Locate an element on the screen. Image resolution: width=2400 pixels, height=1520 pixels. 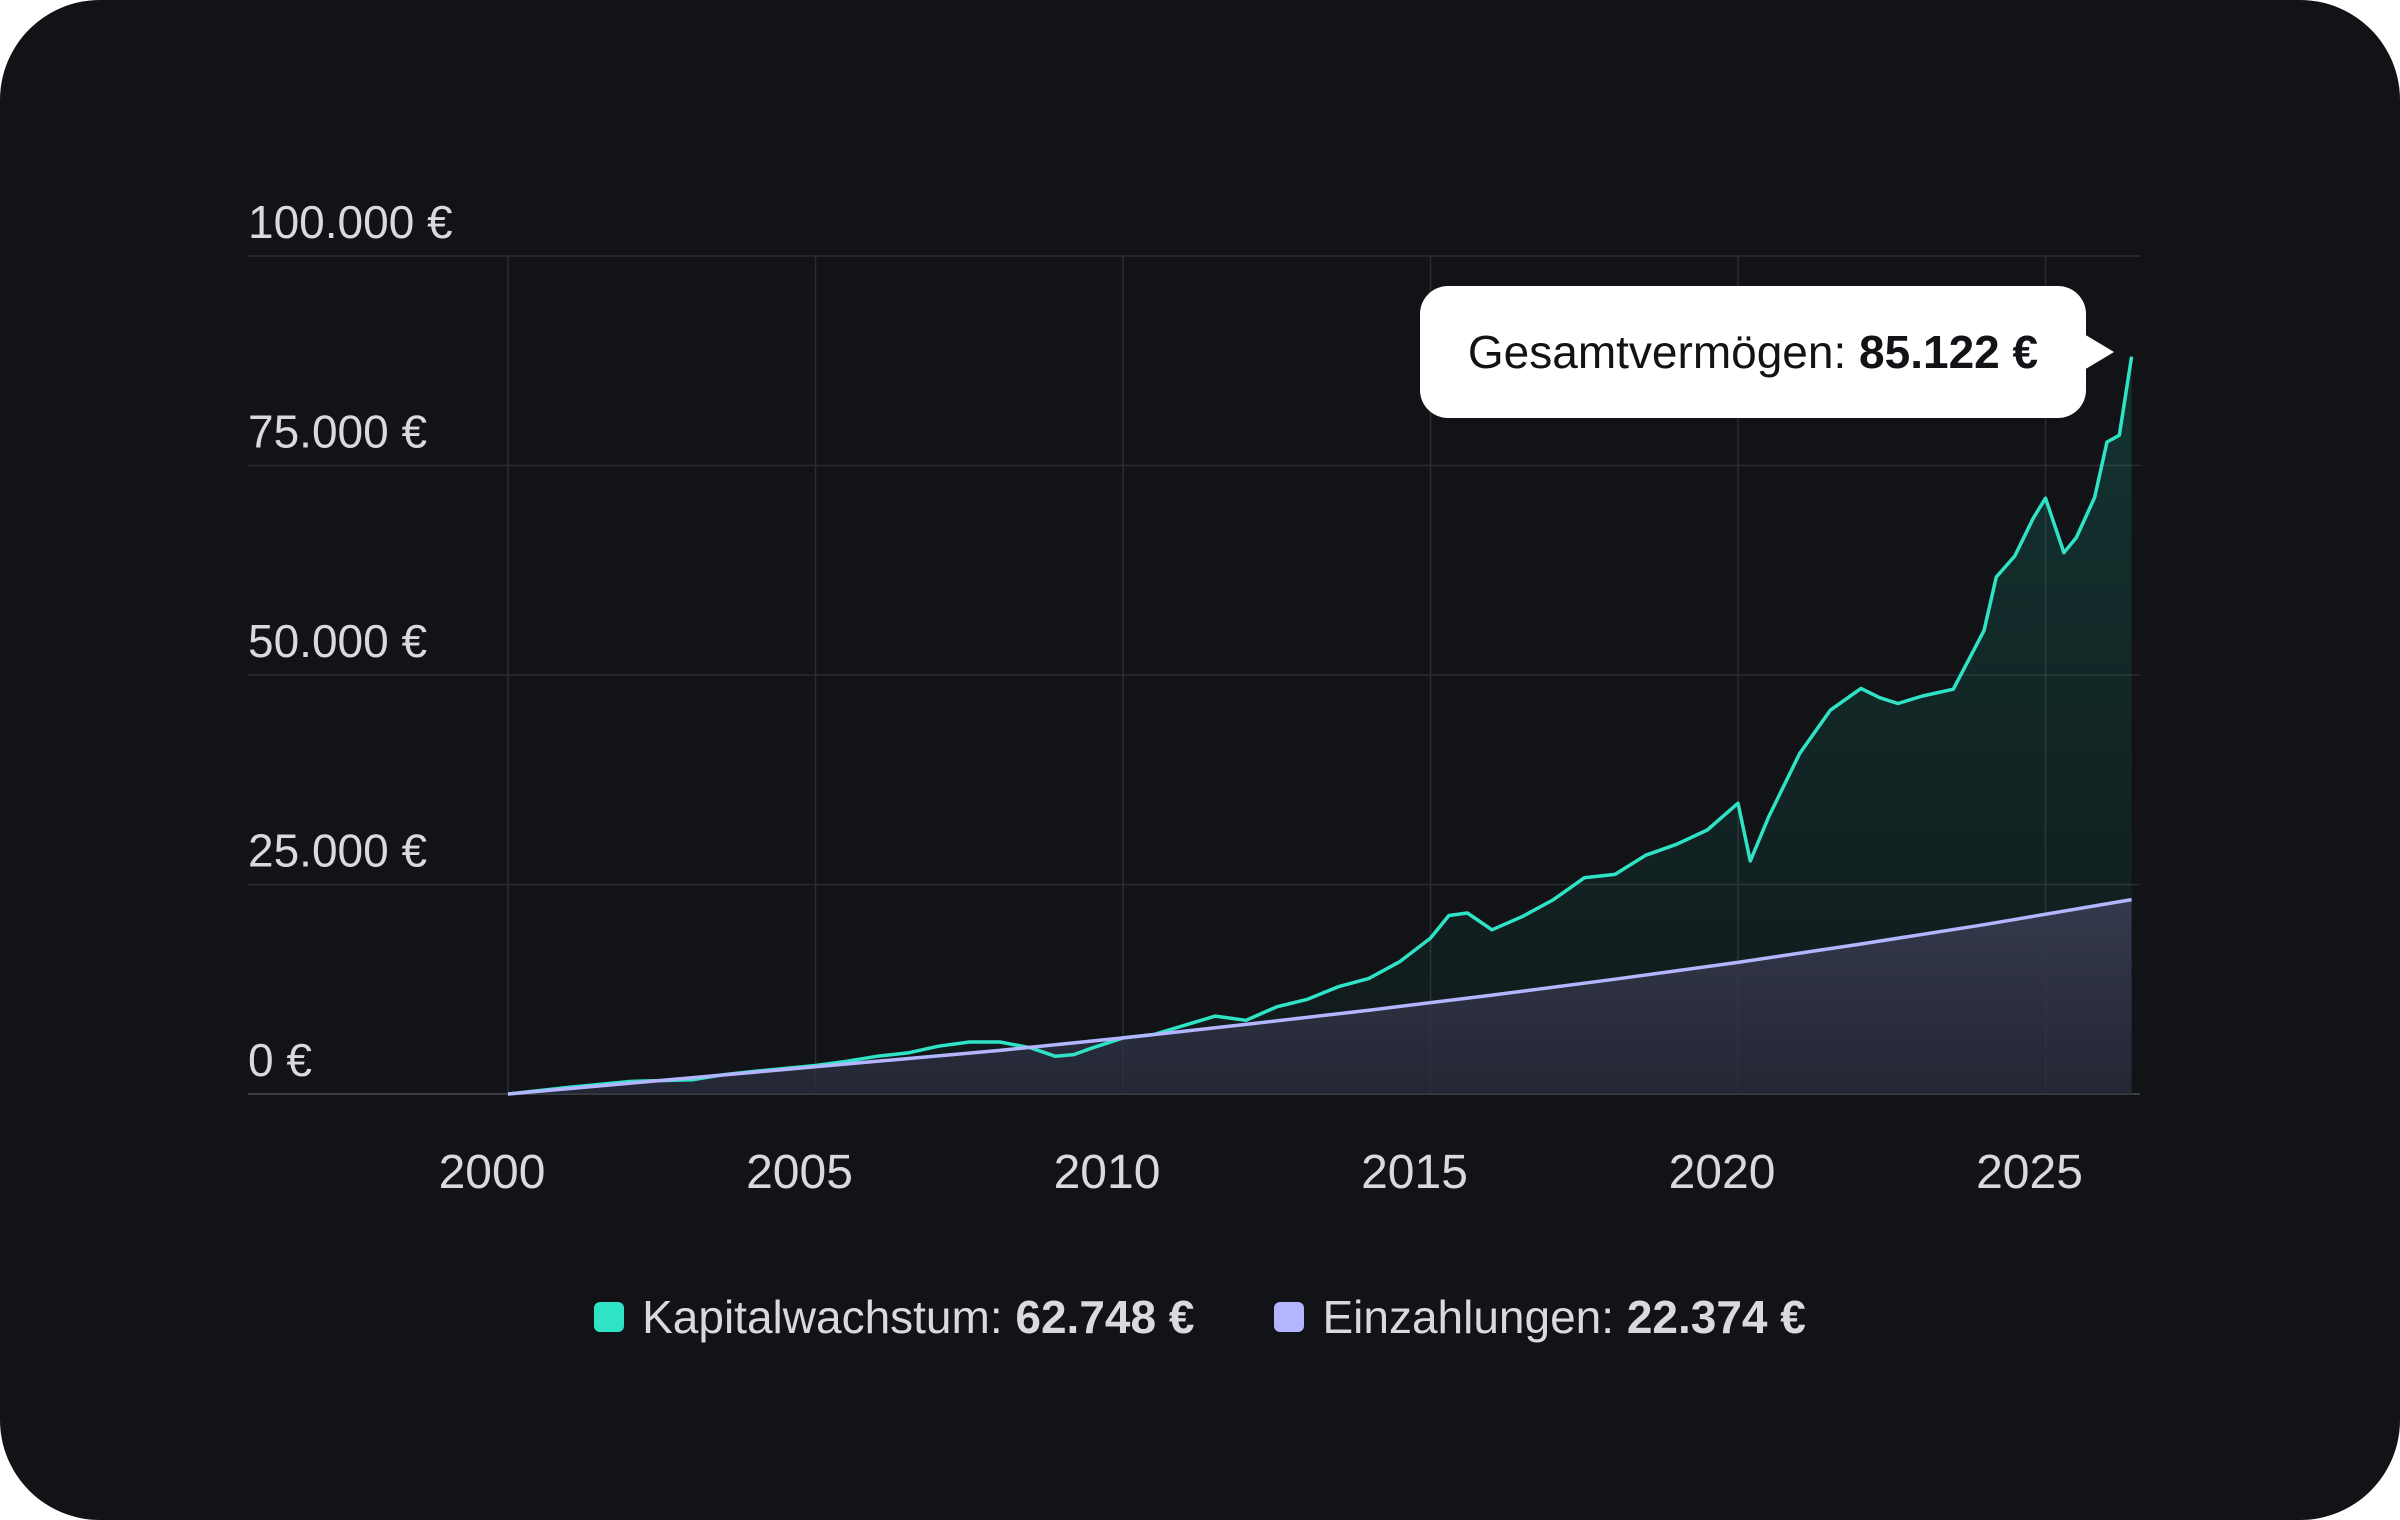
y-tick-label: 0 € is located at coordinates (280, 1060).